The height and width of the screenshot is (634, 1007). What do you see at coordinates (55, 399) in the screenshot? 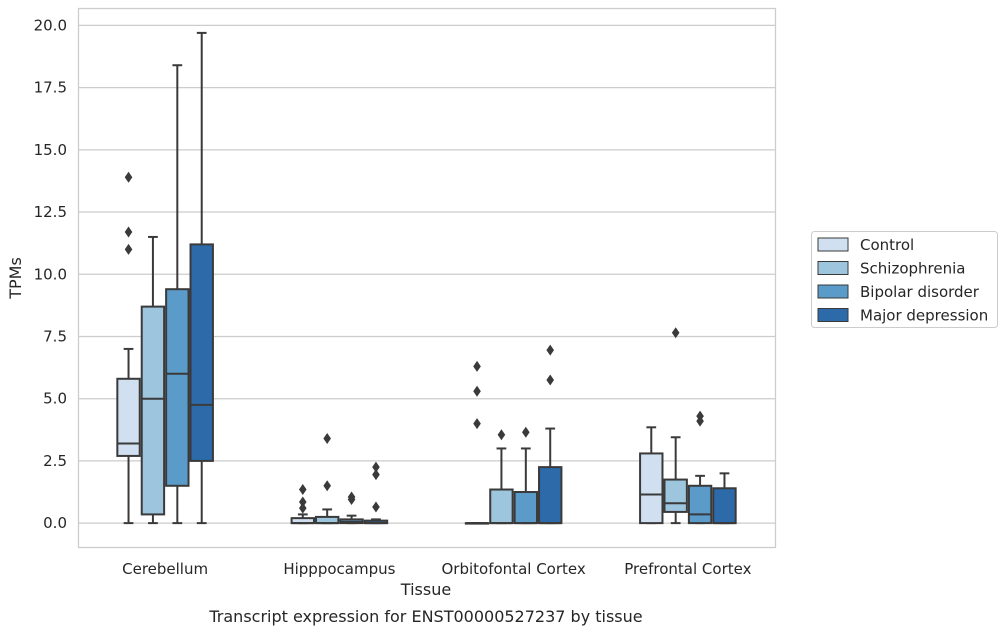
I see `y-tick-label: 5.0` at bounding box center [55, 399].